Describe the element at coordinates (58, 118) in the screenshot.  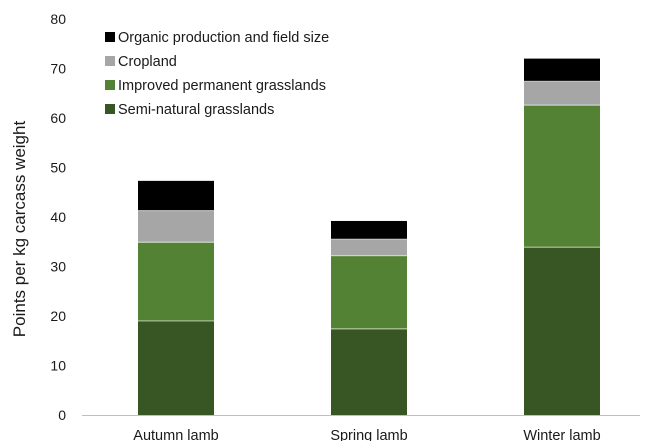
I see `y-tick-label: 60` at that location.